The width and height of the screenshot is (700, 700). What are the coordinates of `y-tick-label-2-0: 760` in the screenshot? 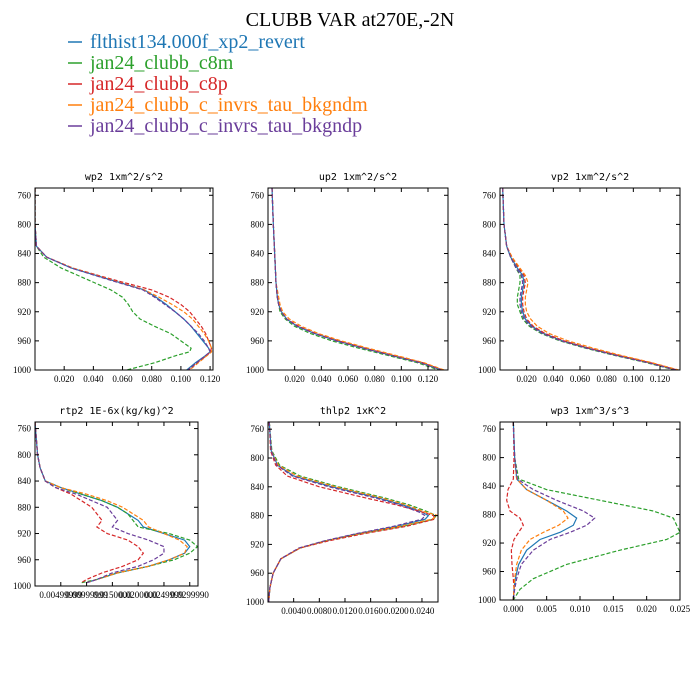 It's located at (490, 195).